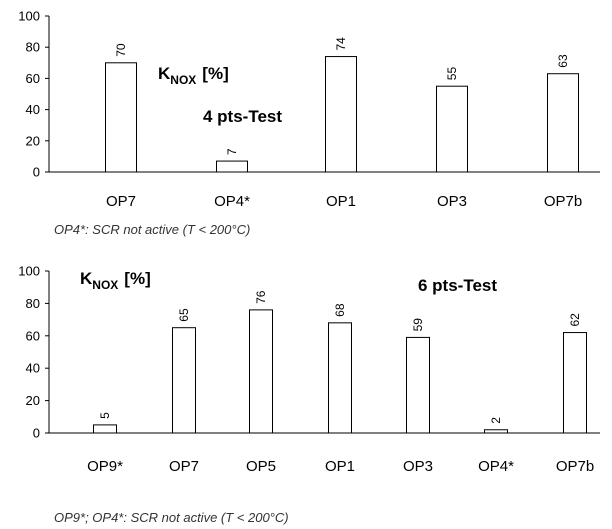  I want to click on data-label: 55, so click(452, 74).